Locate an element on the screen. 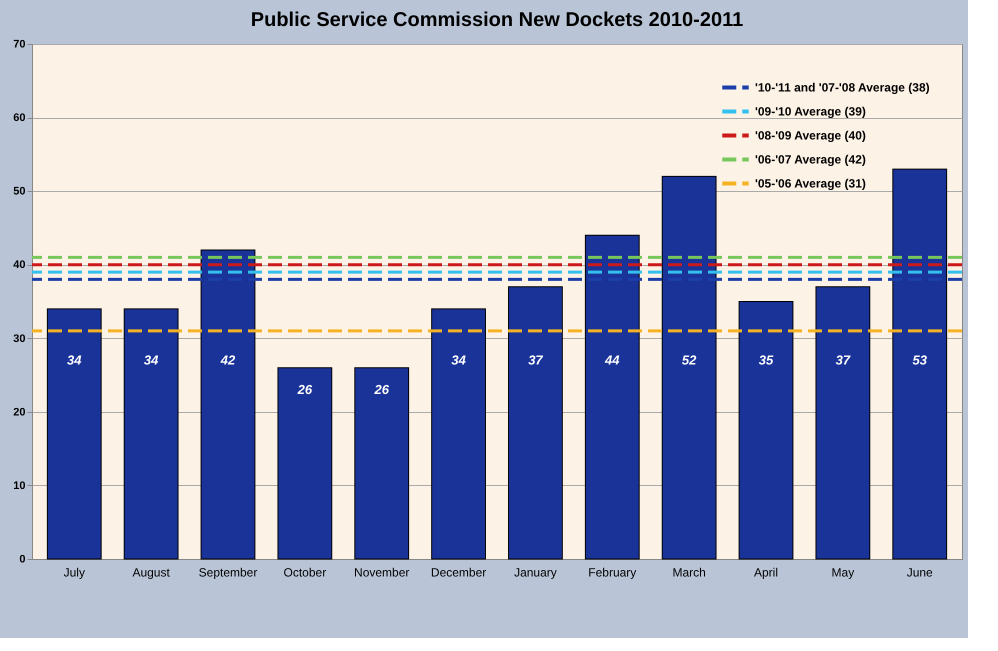 This screenshot has height=651, width=998. y-tick-label: 30 is located at coordinates (19, 338).